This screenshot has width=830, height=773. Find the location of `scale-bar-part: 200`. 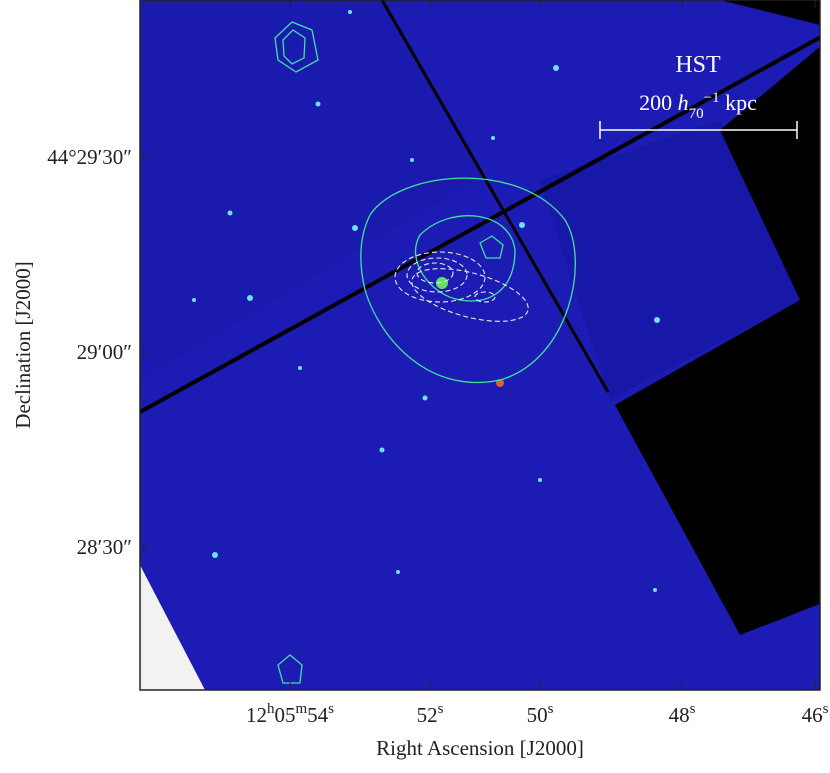

scale-bar-part: 200 is located at coordinates (658, 102).